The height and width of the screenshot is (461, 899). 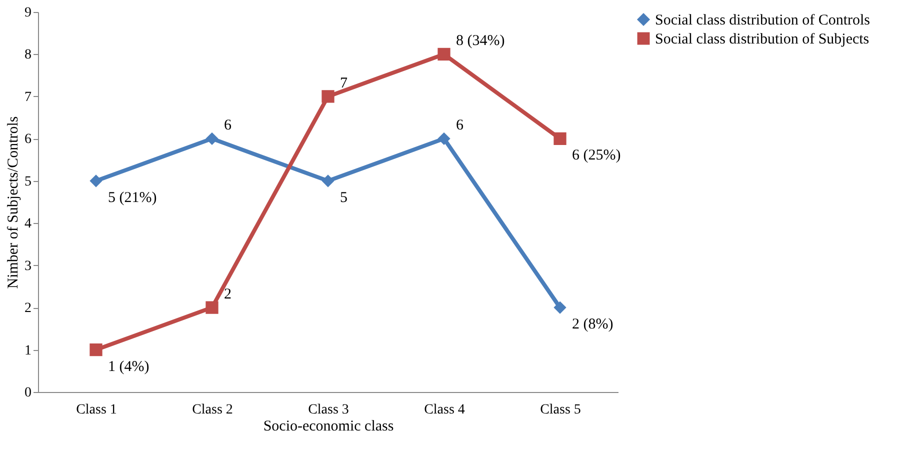 I want to click on x-tick-label: Class 1, so click(x=96, y=410).